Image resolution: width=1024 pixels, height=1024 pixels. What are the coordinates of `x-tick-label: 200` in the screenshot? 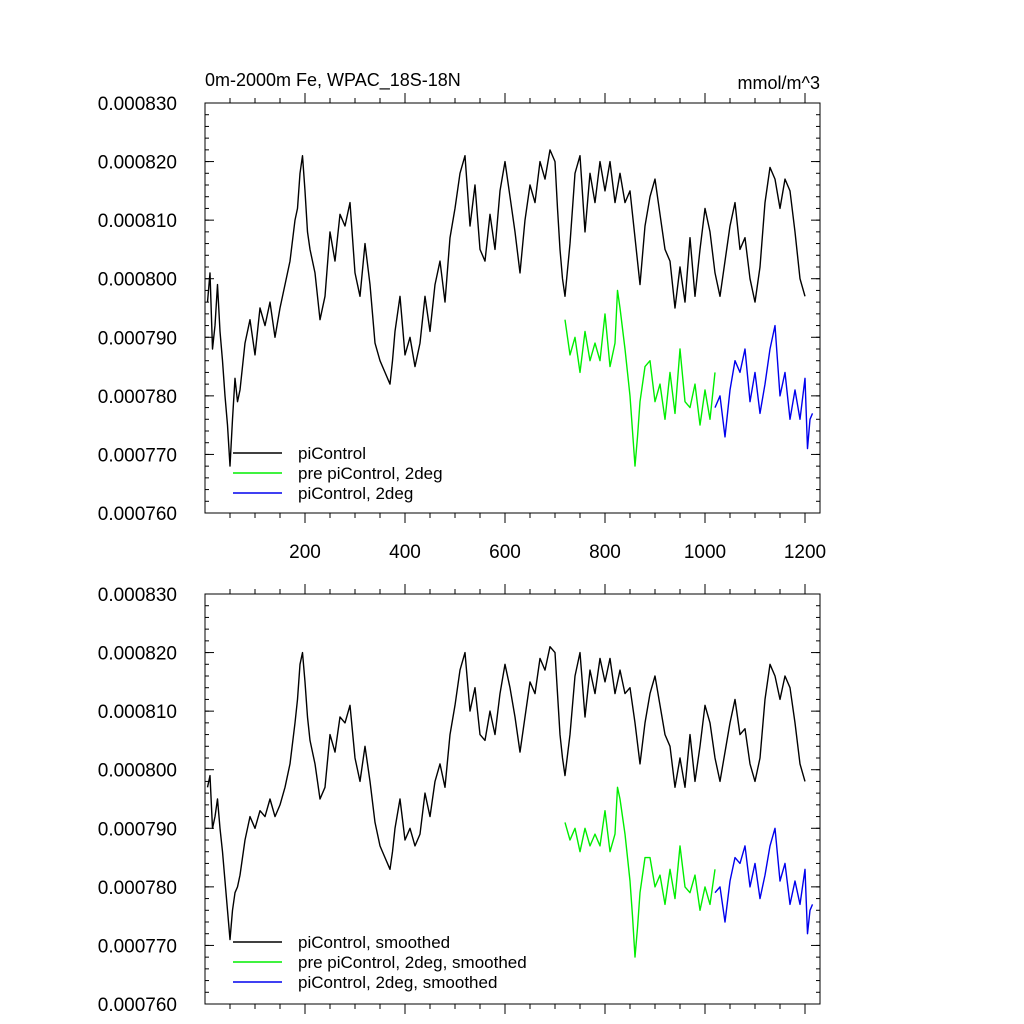 It's located at (305, 552).